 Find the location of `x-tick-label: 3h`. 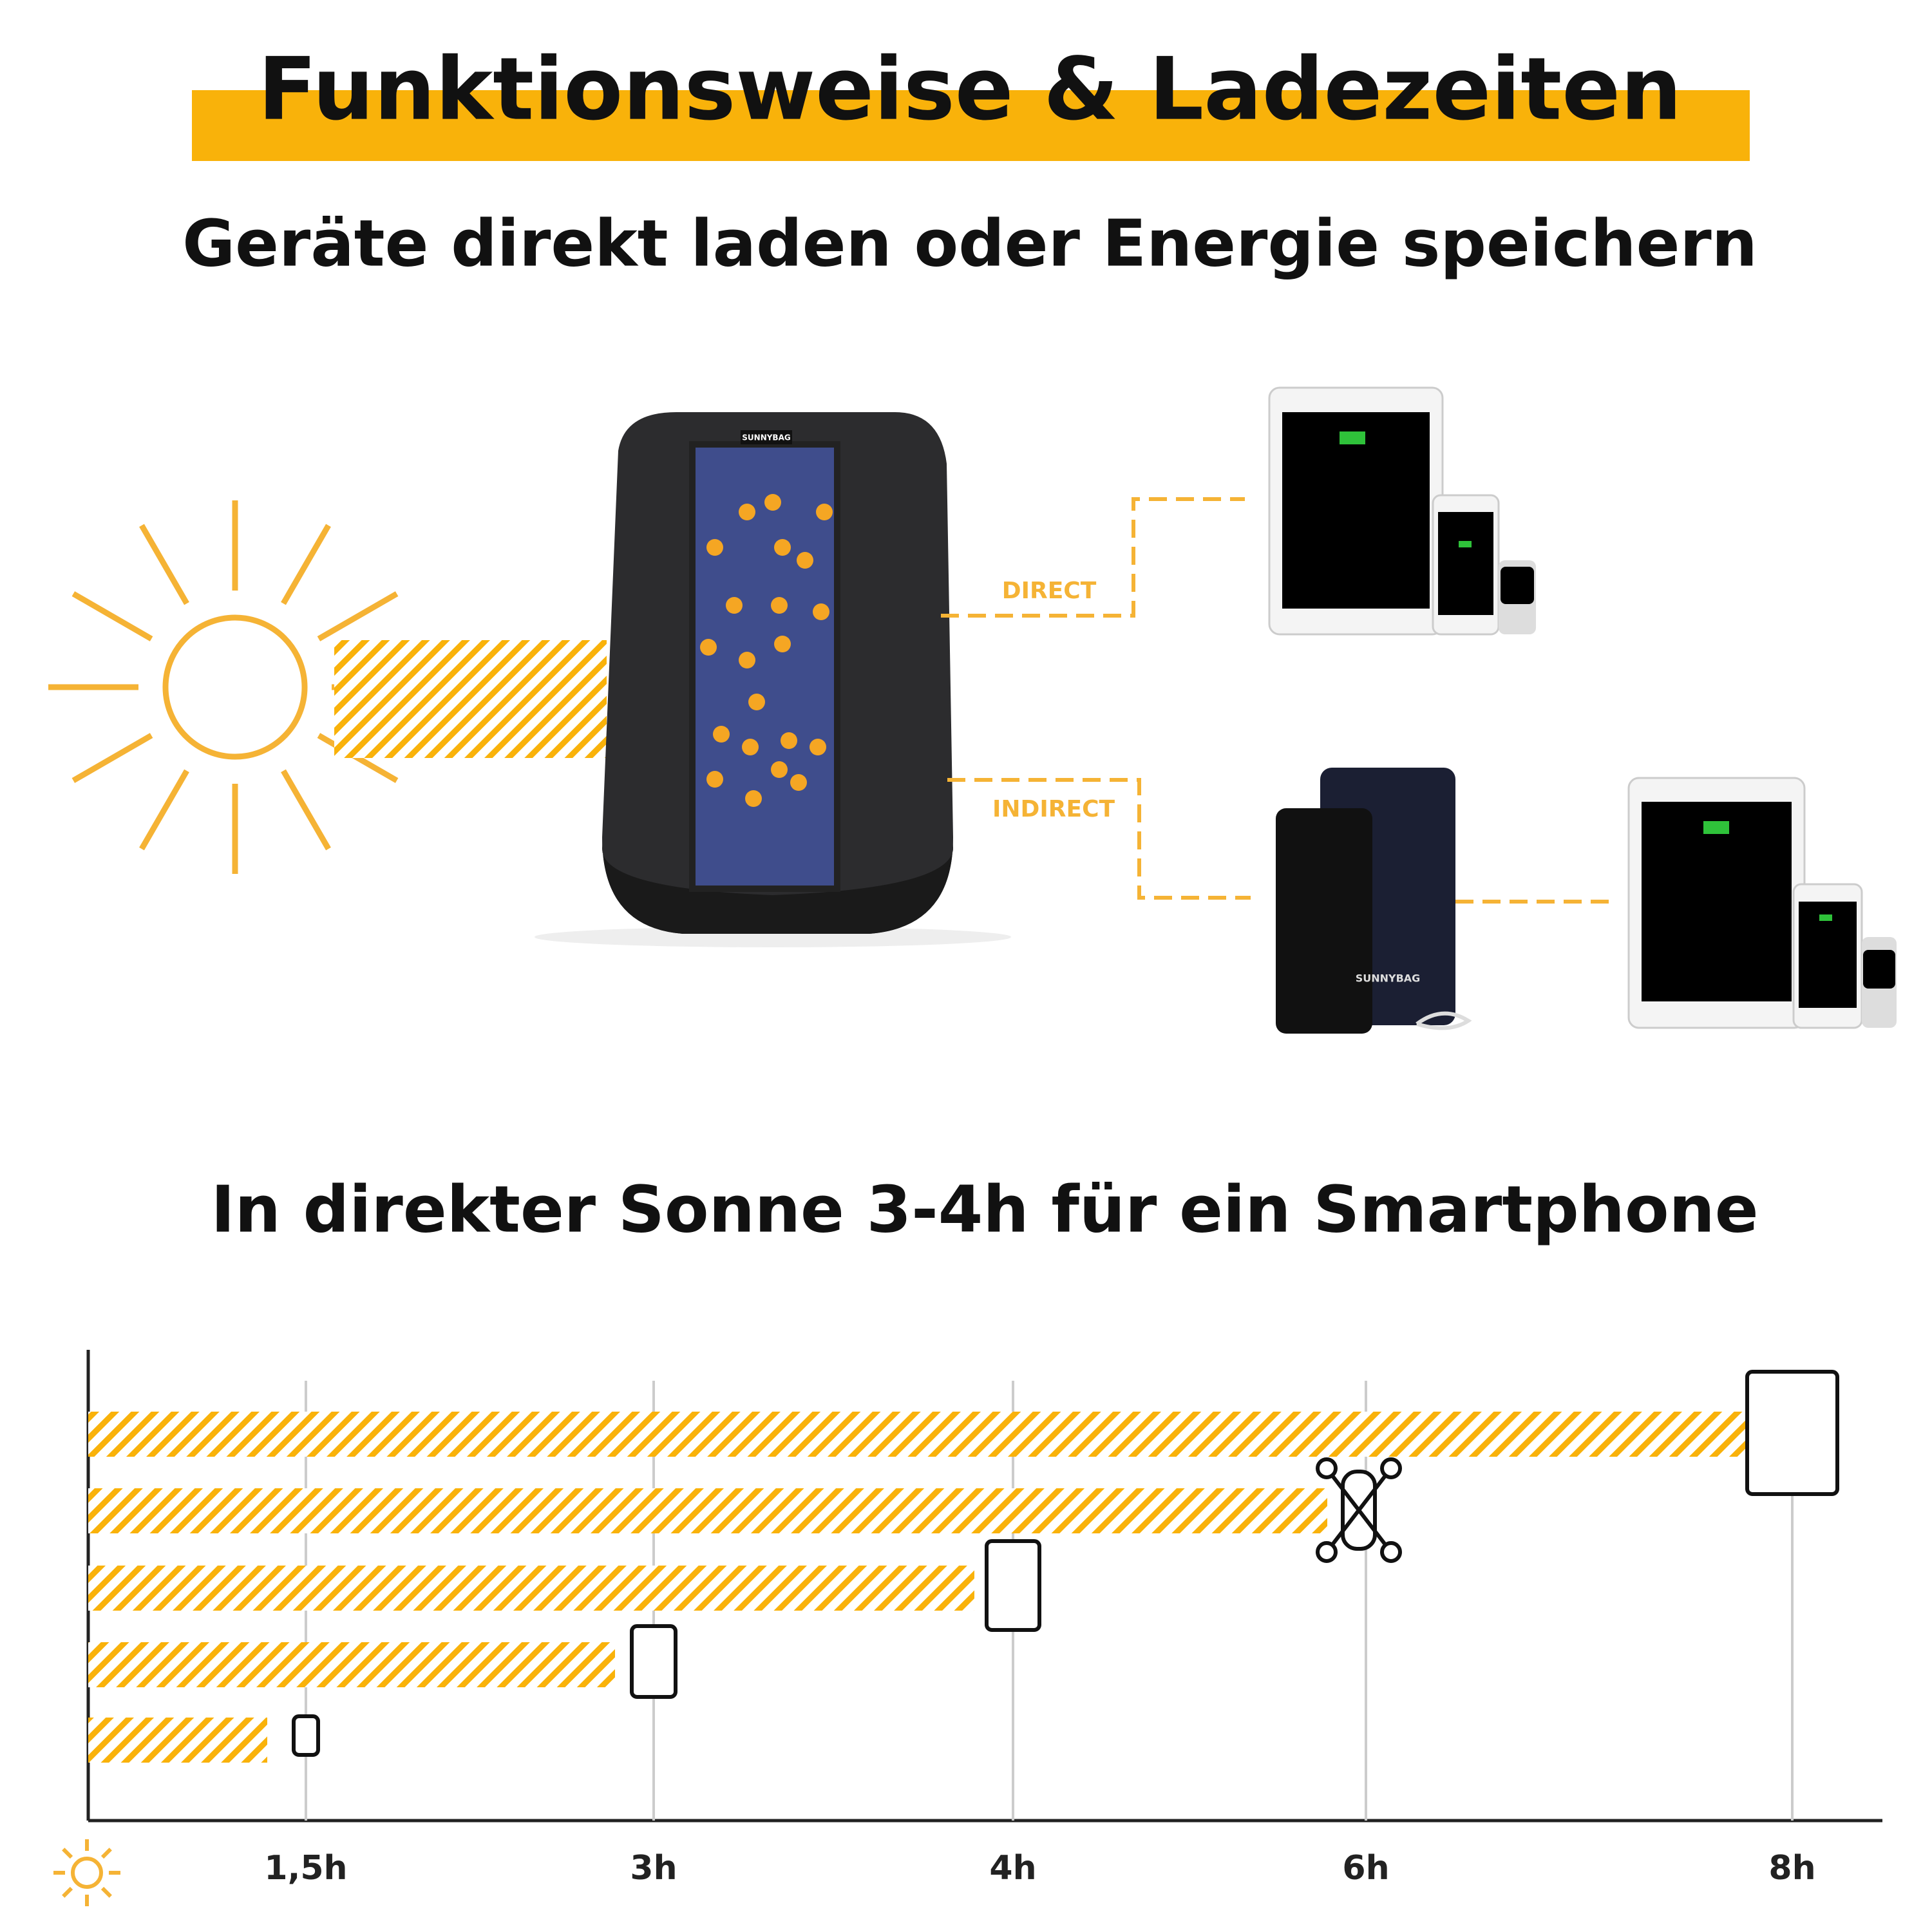

x-tick-label: 3h is located at coordinates (653, 1869).